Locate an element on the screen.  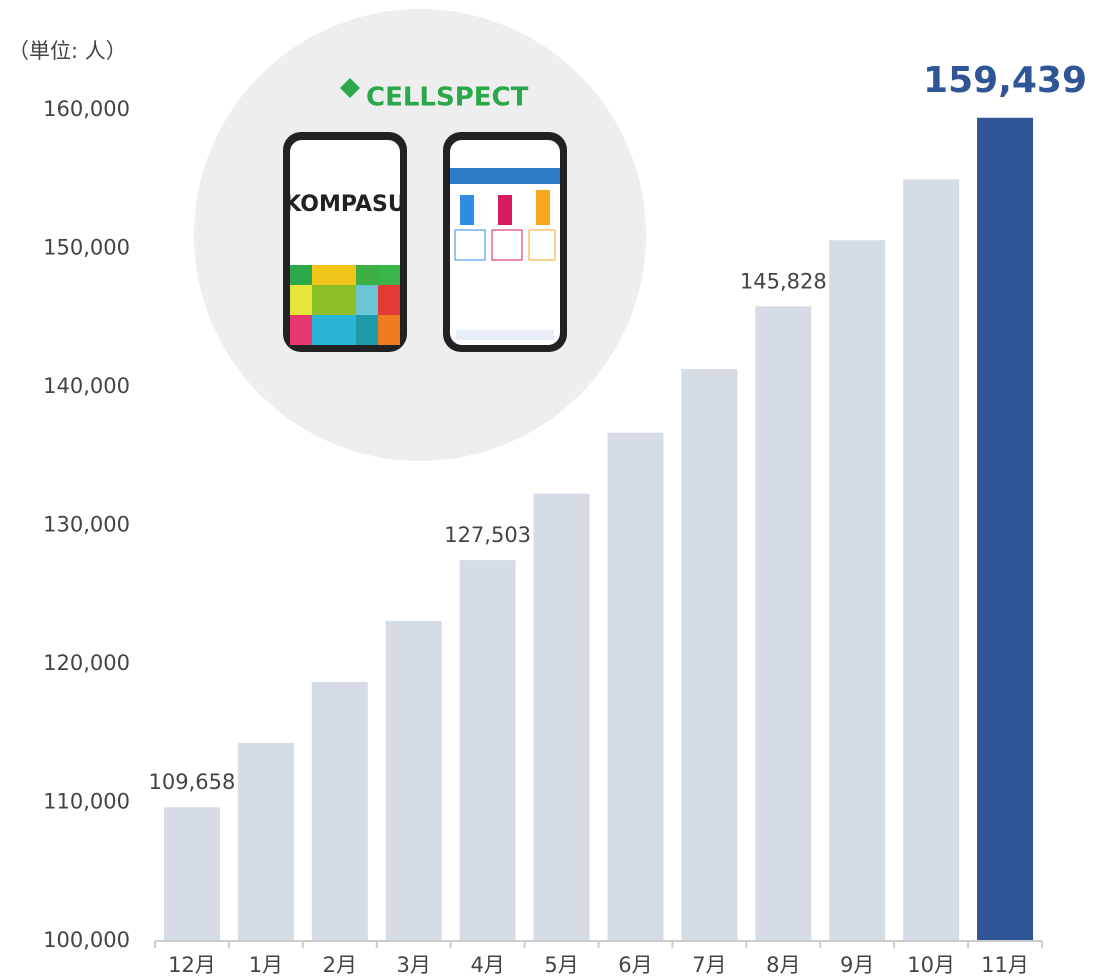
x-tick-label: 5月 is located at coordinates (561, 965).